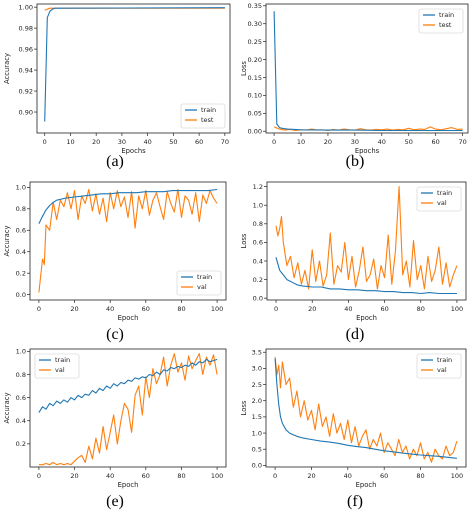  I want to click on caption-e: (e), so click(115, 501).